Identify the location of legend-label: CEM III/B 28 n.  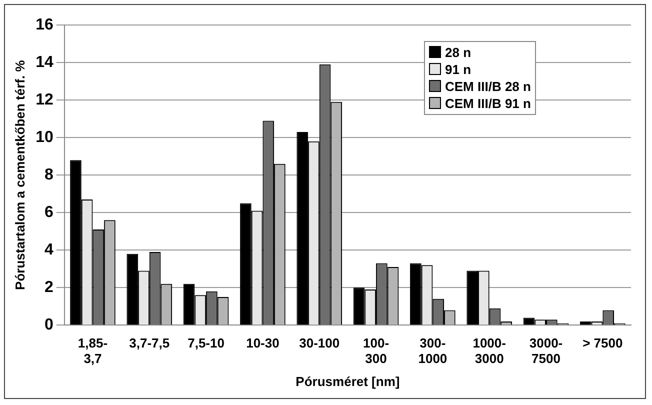
(487, 86).